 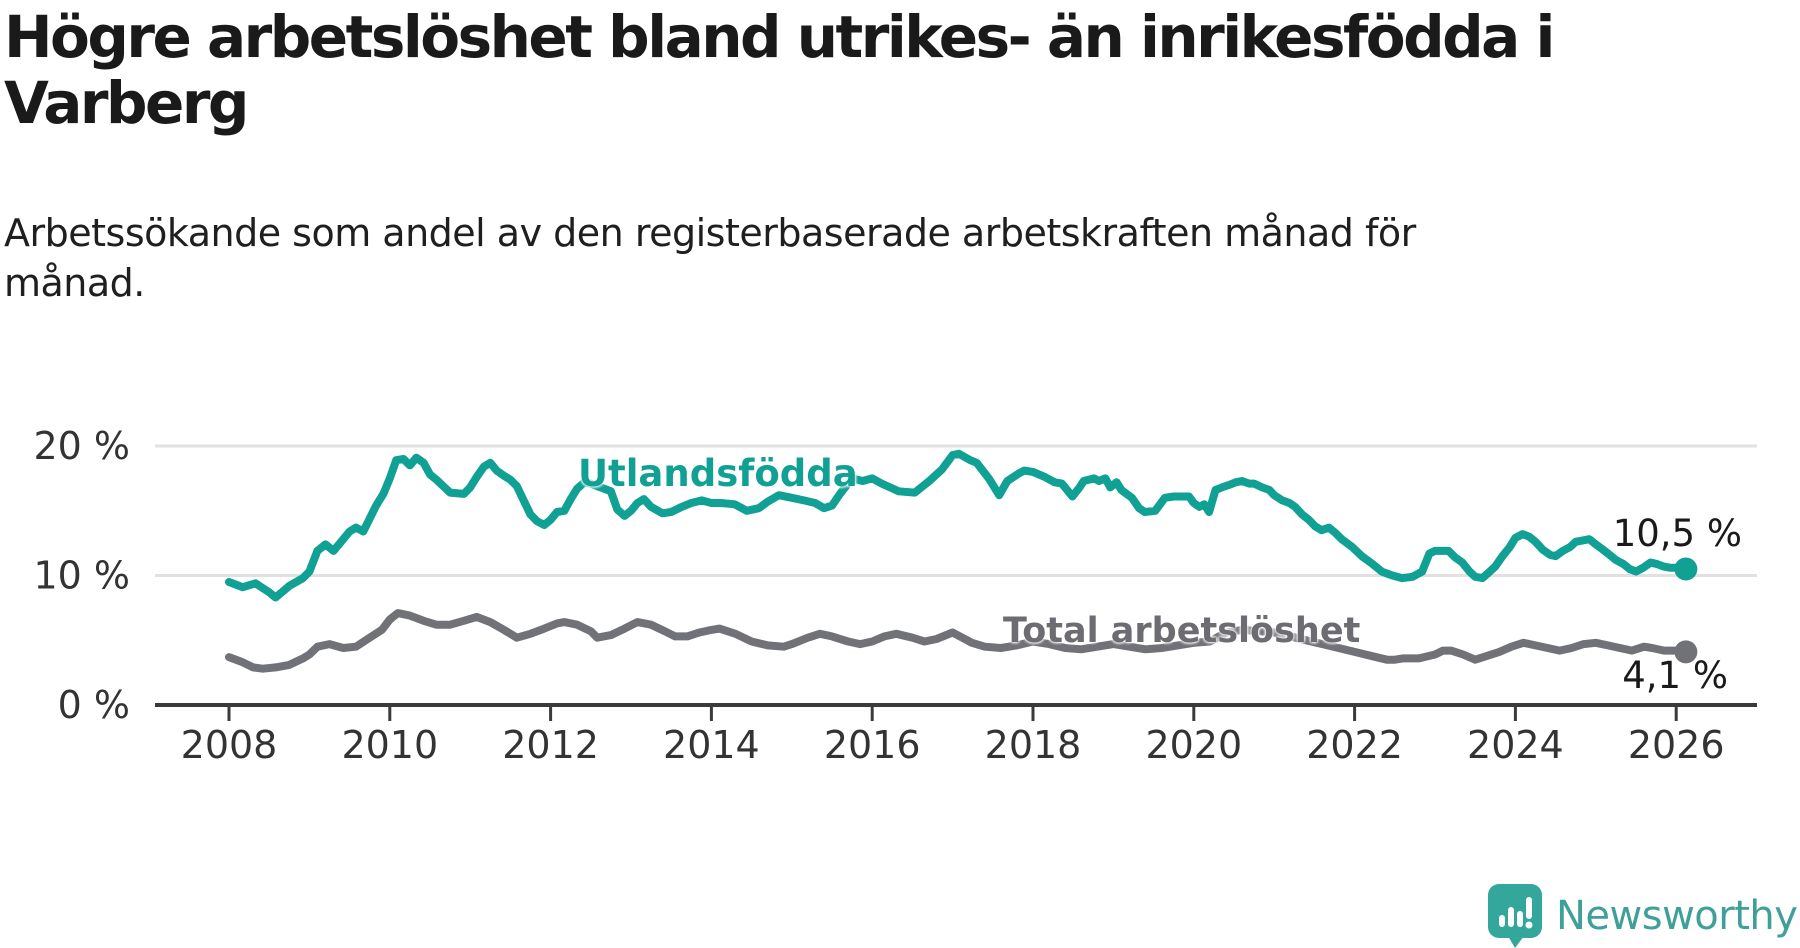 I want to click on x-tick-label: 2024, so click(x=1515, y=745).